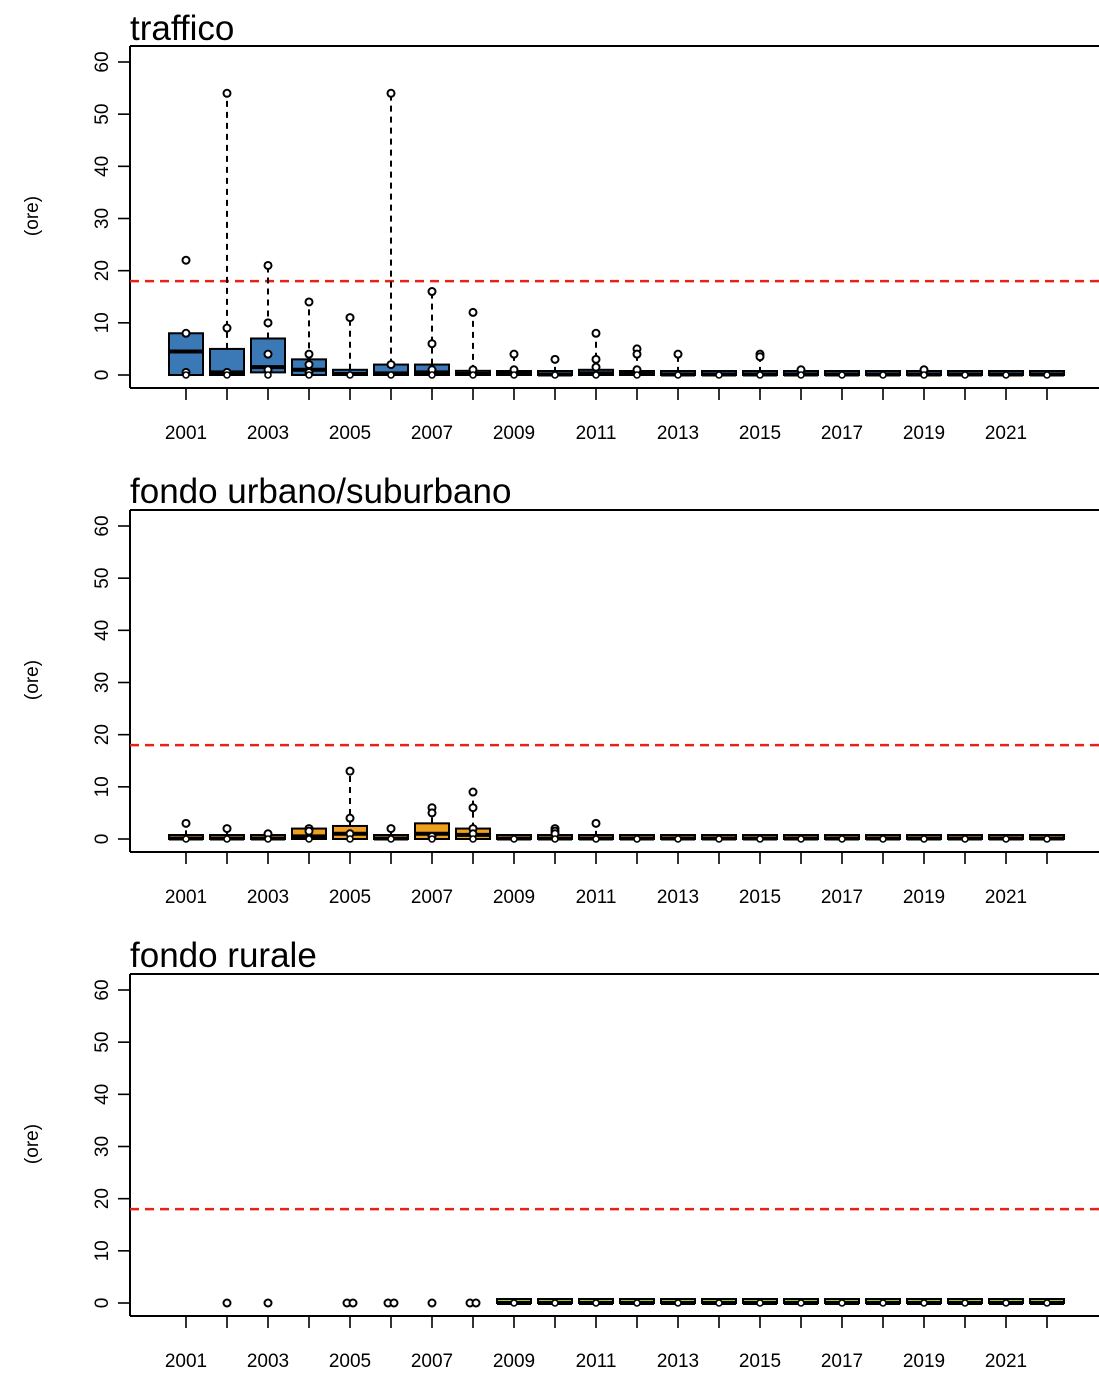 The width and height of the screenshot is (1099, 1374). I want to click on box-2007, so click(432, 333).